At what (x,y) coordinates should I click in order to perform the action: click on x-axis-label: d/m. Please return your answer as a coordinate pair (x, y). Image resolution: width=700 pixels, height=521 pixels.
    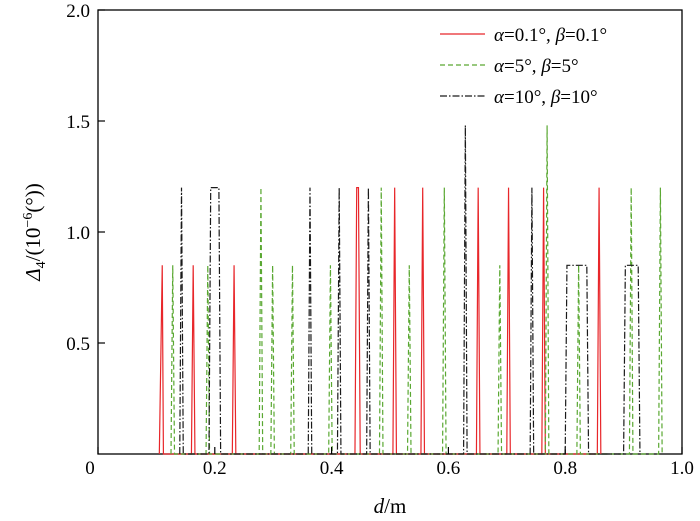
    Looking at the image, I should click on (390, 506).